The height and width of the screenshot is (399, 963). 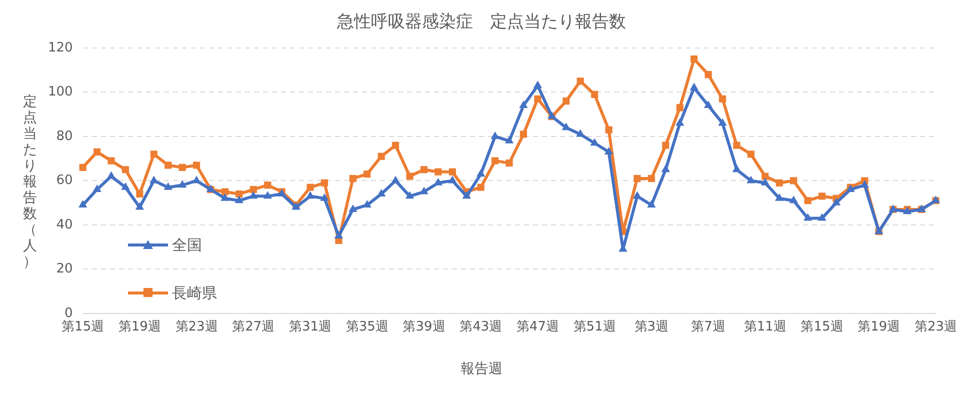 I want to click on y-tick-label: 60, so click(x=64, y=180).